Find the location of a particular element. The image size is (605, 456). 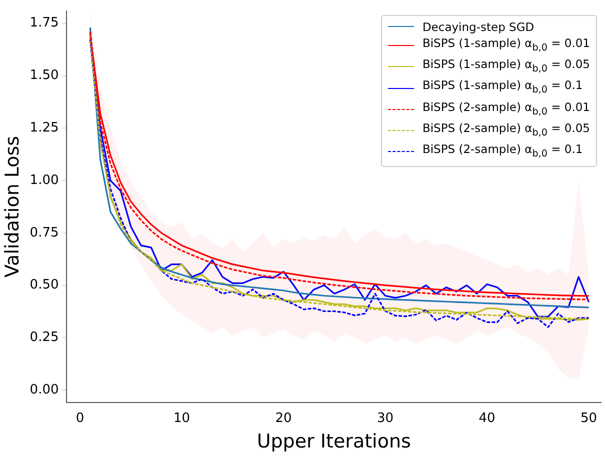

y-tick-label: 0.75 is located at coordinates (44, 232).